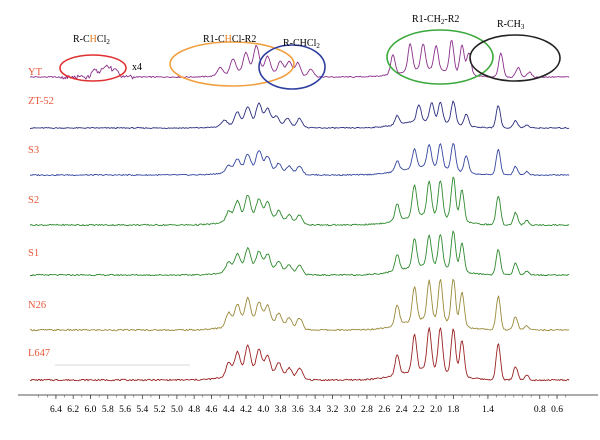 This screenshot has height=440, width=600. I want to click on x-tick-label: 4.6, so click(212, 410).